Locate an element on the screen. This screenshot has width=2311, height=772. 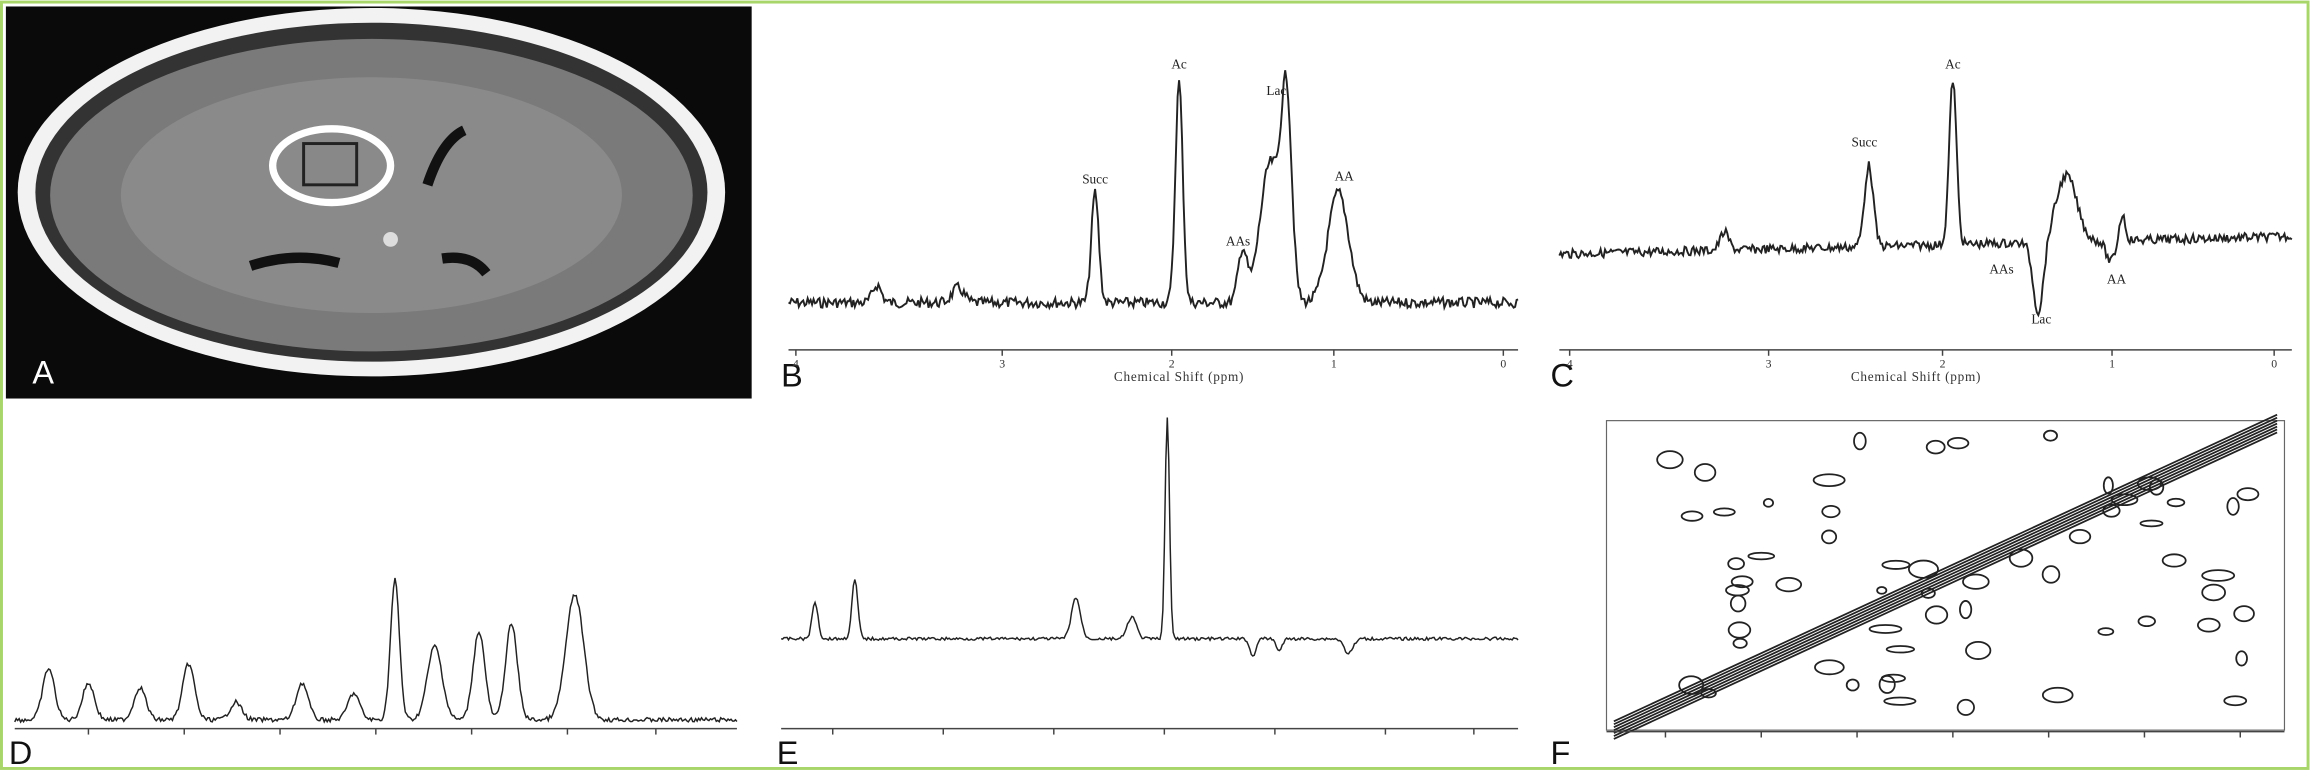
voxel-box is located at coordinates (330, 164).